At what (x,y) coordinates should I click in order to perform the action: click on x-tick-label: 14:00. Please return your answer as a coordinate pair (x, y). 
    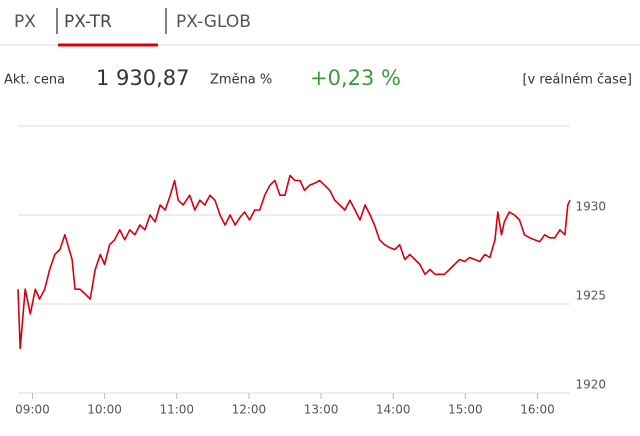
    Looking at the image, I should click on (393, 410).